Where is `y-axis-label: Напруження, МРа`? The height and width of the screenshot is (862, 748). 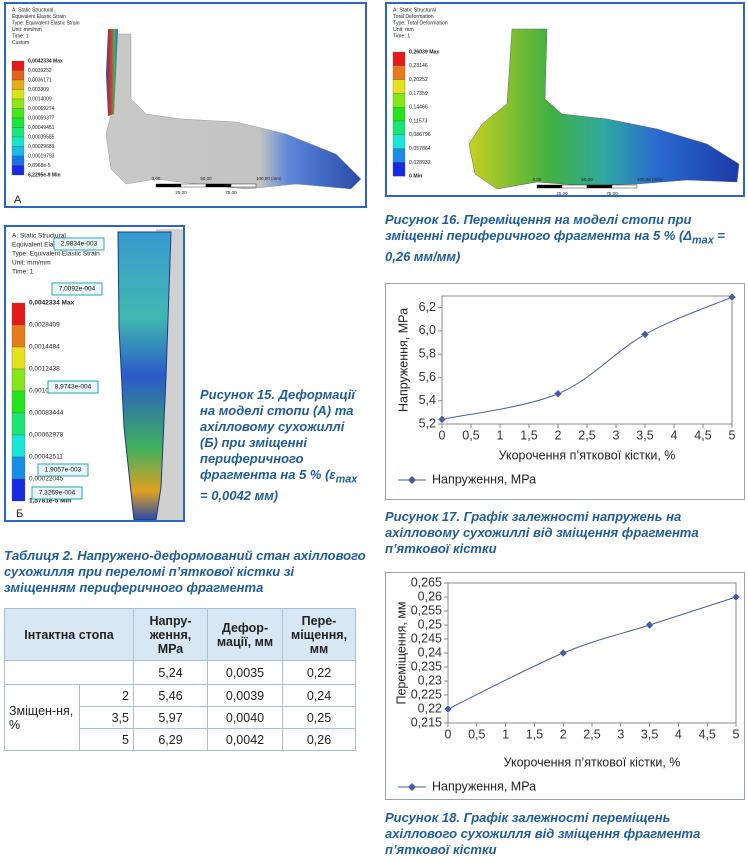 y-axis-label: Напруження, МРа is located at coordinates (403, 360).